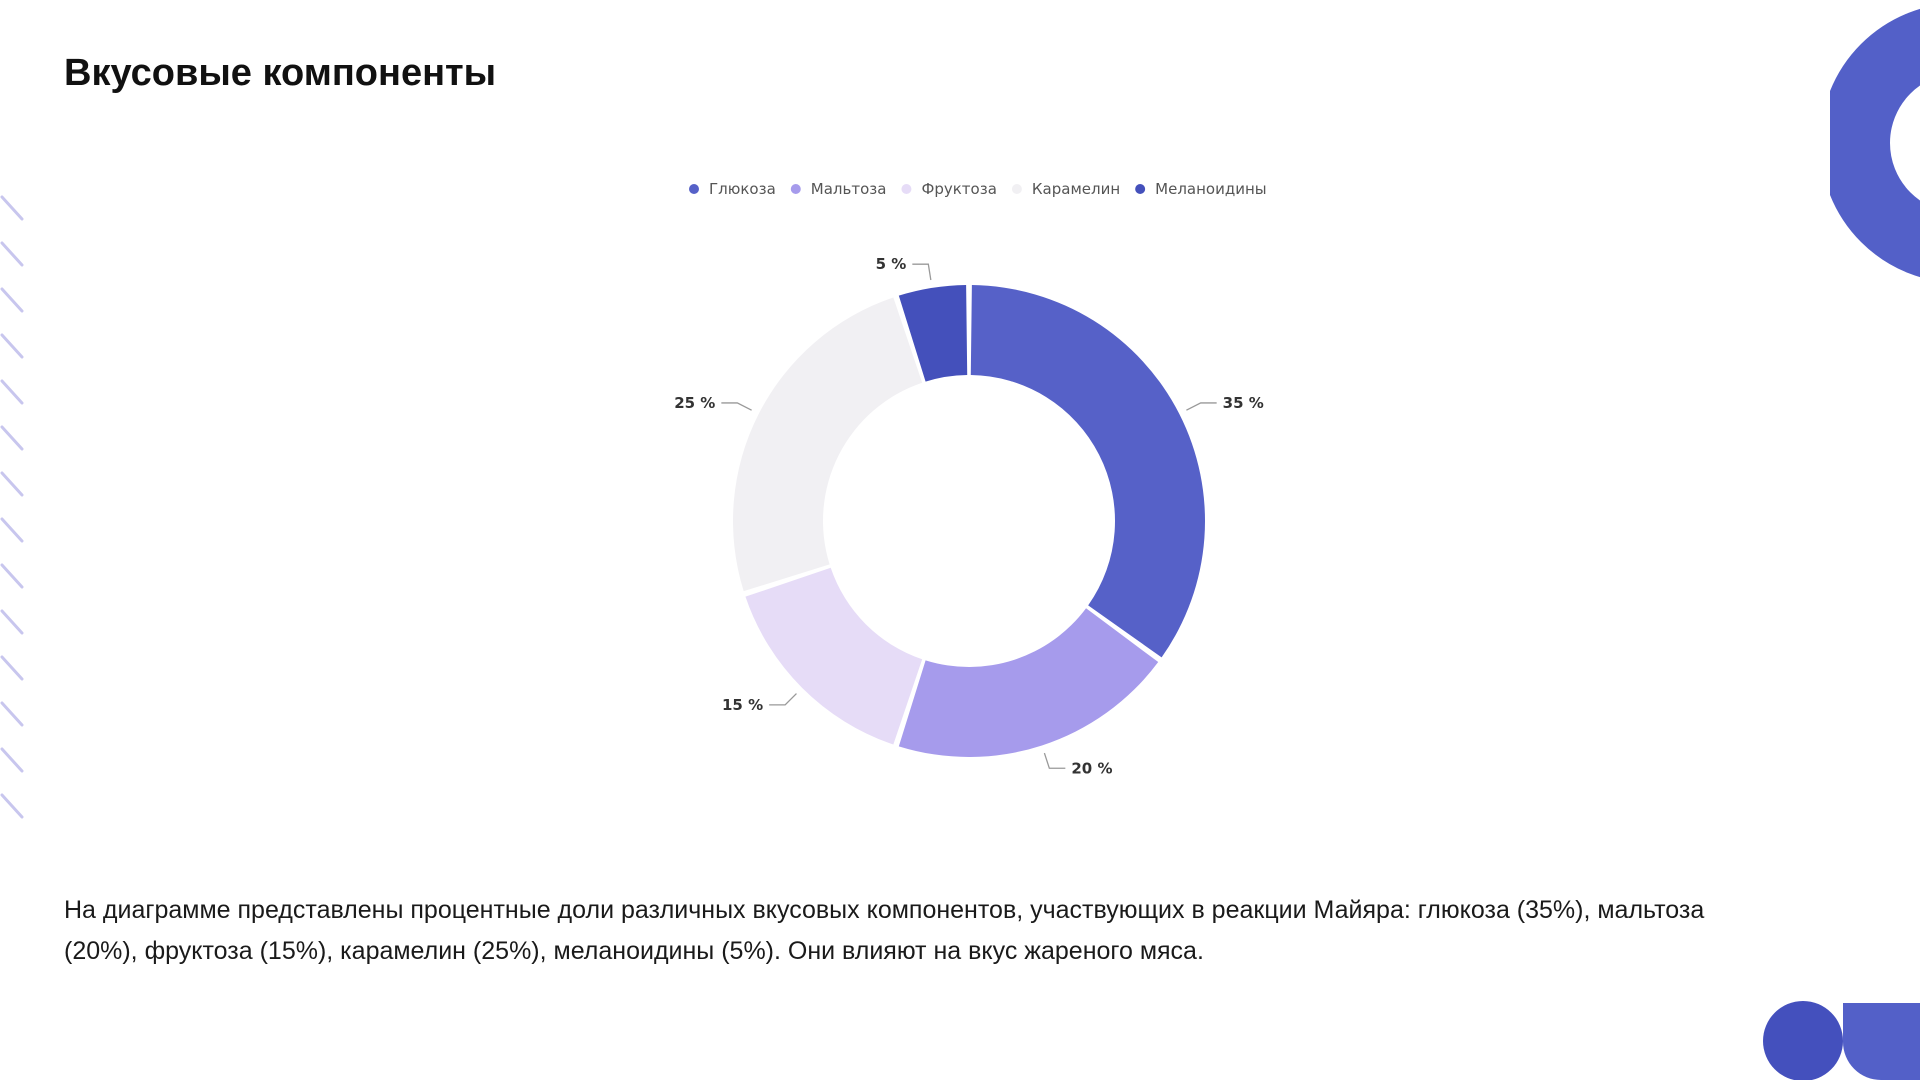  I want to click on legend-label-5: Меланоидины, so click(1210, 189).